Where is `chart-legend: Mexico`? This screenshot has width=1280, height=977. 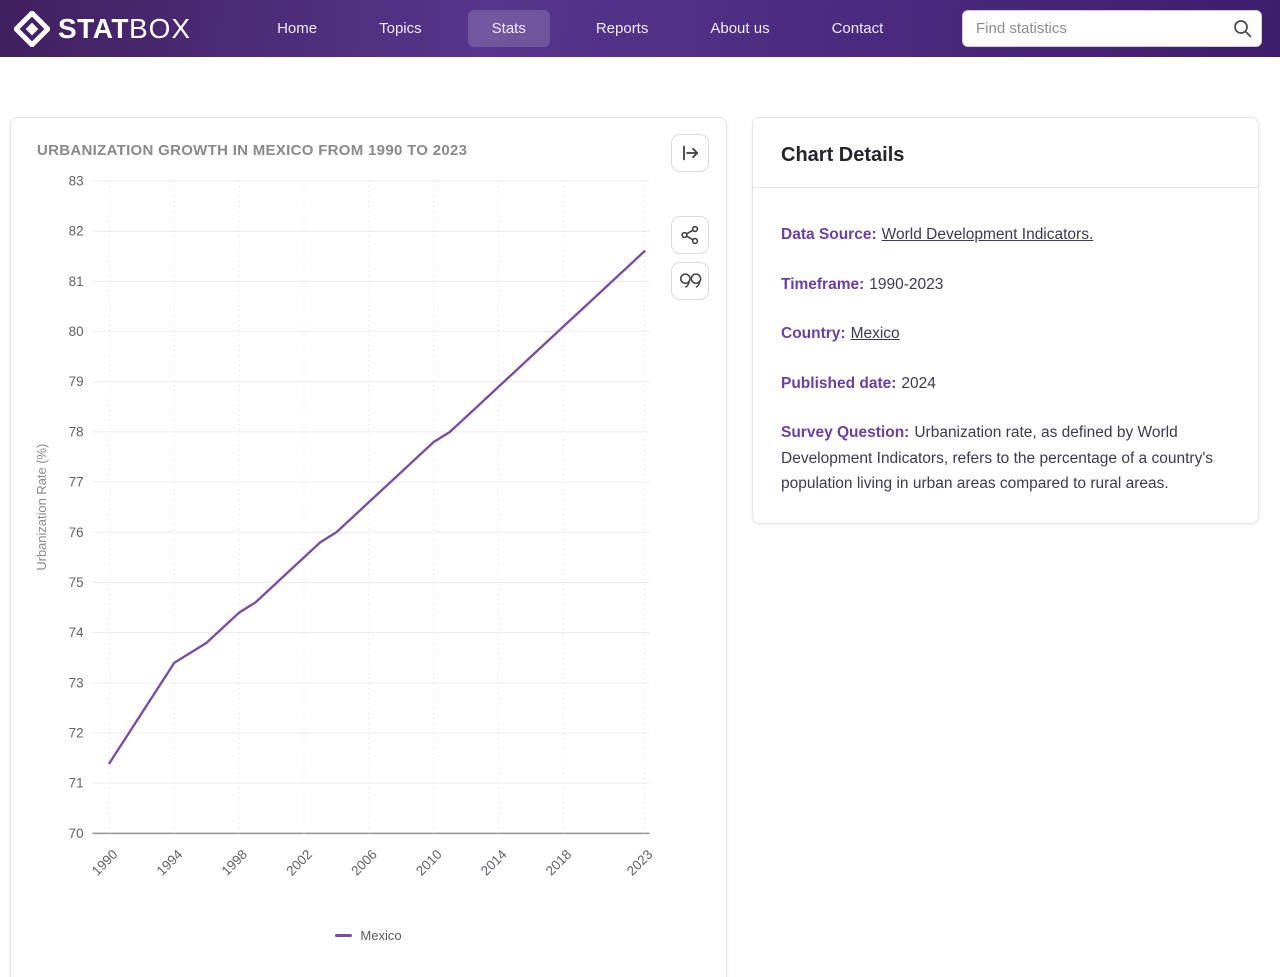 chart-legend: Mexico is located at coordinates (368, 935).